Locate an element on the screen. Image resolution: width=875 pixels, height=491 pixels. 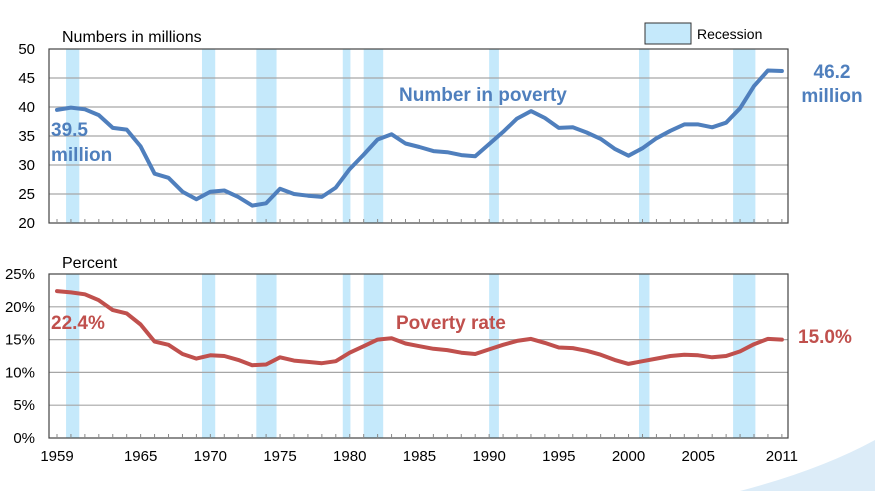
x-tick-label: 2000 is located at coordinates (628, 456).